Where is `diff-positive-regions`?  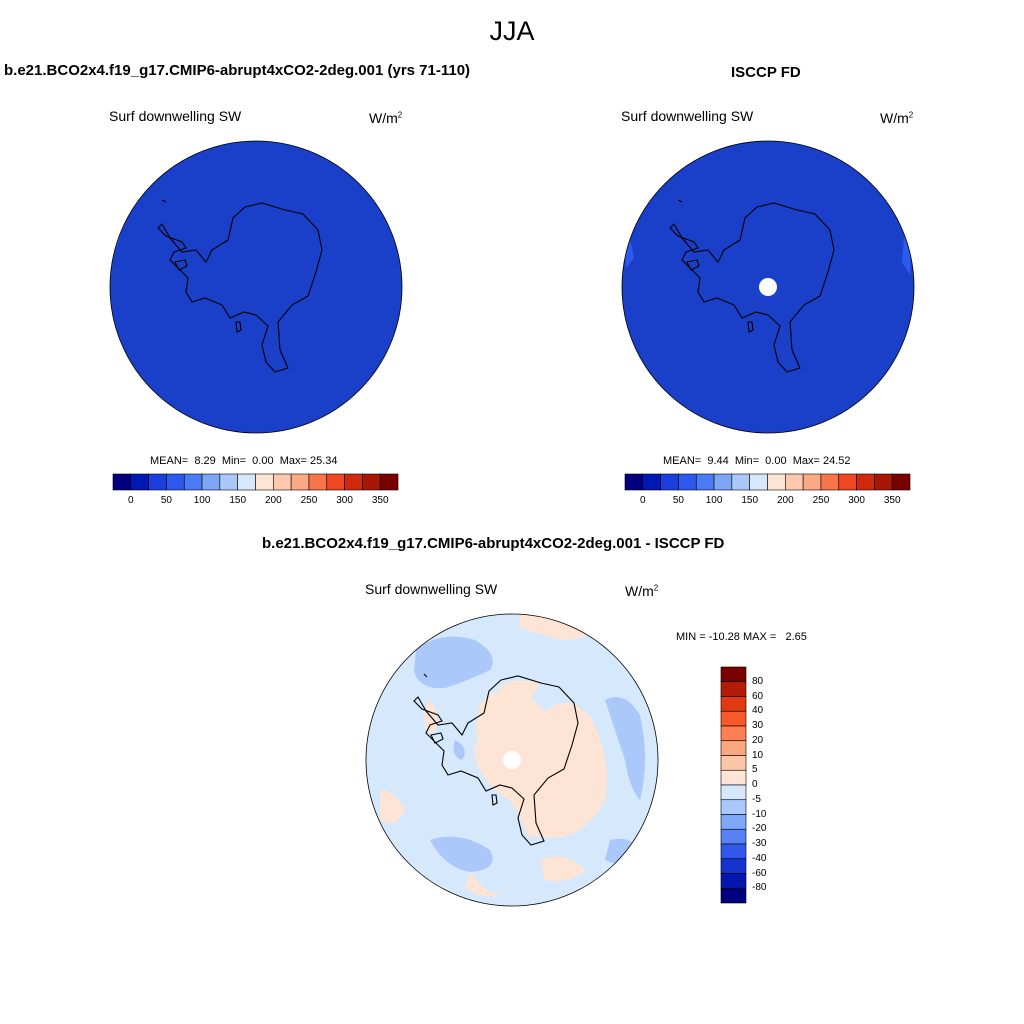
diff-positive-regions is located at coordinates (493, 755).